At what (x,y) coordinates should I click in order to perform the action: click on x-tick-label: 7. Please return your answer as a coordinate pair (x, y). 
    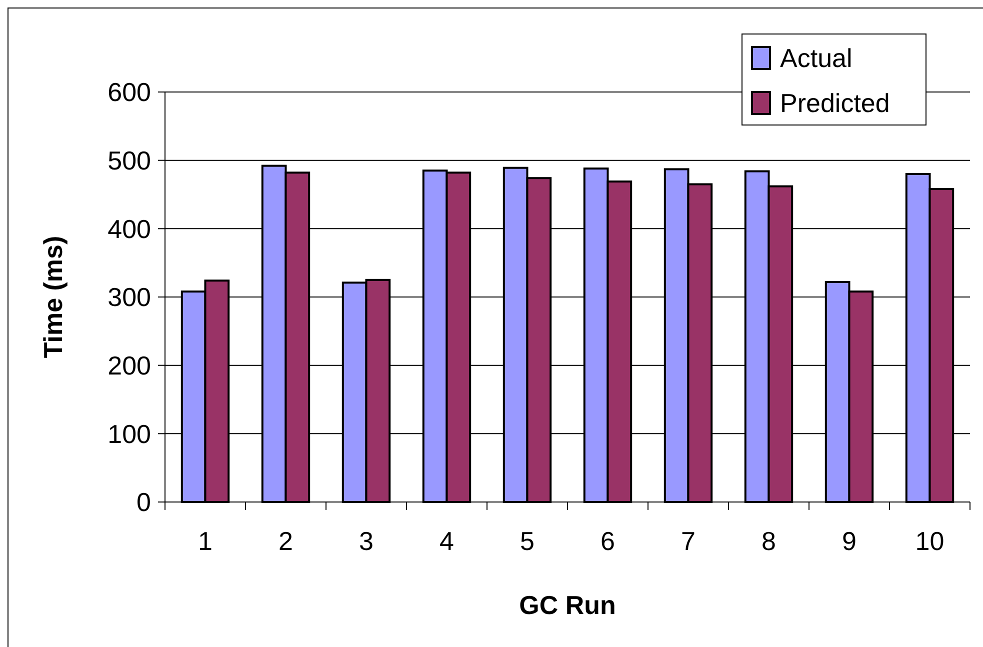
    Looking at the image, I should click on (688, 541).